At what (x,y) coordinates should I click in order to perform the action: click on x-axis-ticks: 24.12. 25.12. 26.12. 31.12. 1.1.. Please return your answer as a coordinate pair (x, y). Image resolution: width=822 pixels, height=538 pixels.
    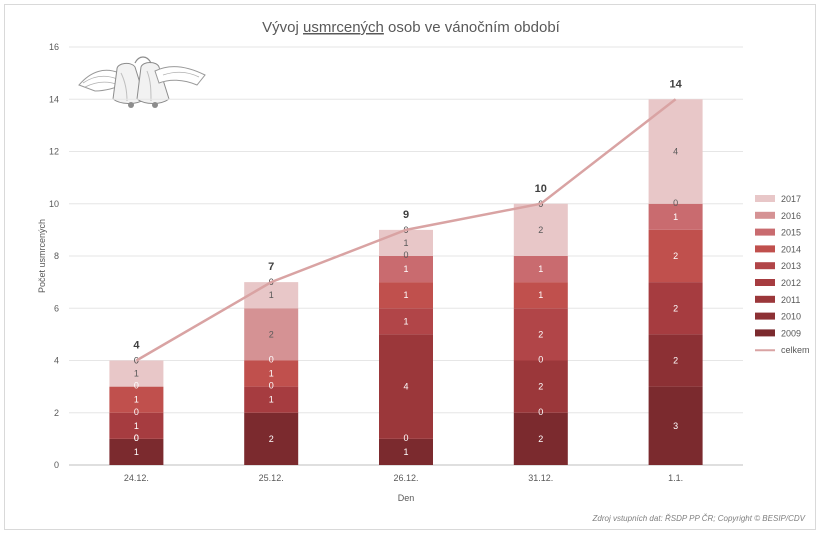
    Looking at the image, I should click on (403, 478).